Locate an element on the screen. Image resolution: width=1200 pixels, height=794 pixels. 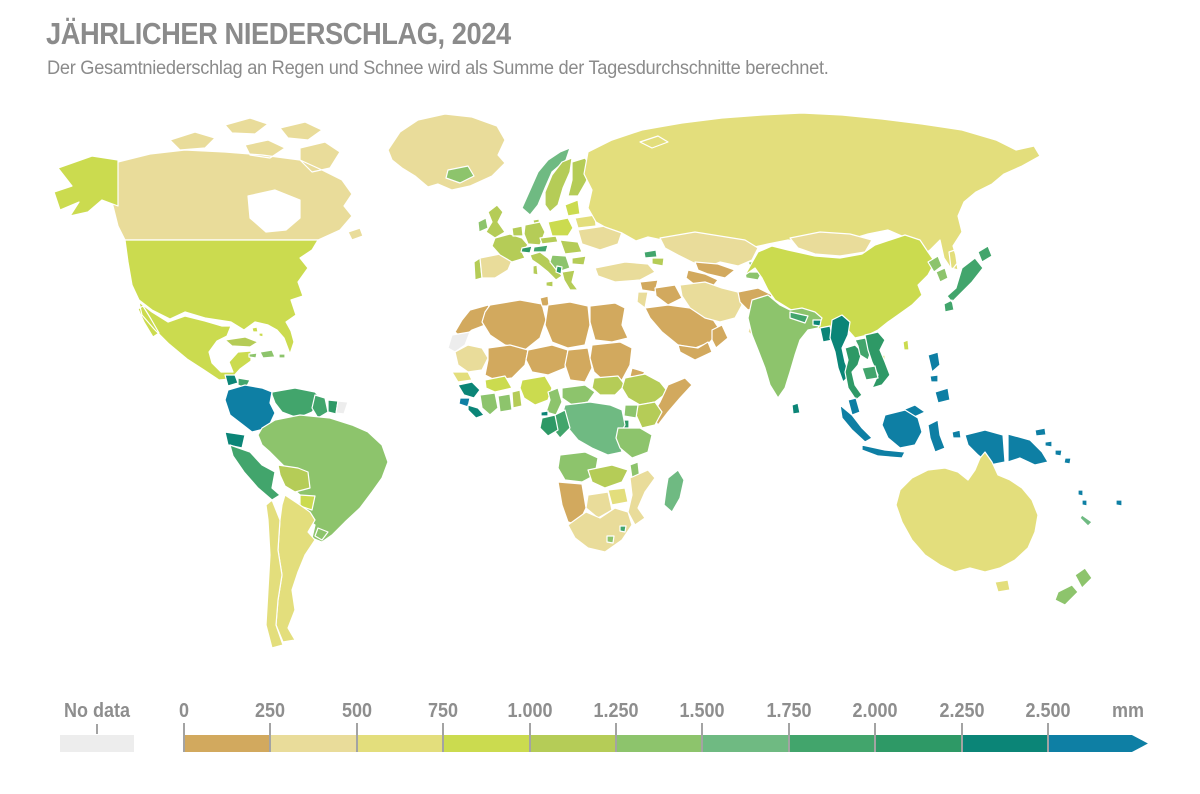
country-paraguay is located at coordinates (307, 502).